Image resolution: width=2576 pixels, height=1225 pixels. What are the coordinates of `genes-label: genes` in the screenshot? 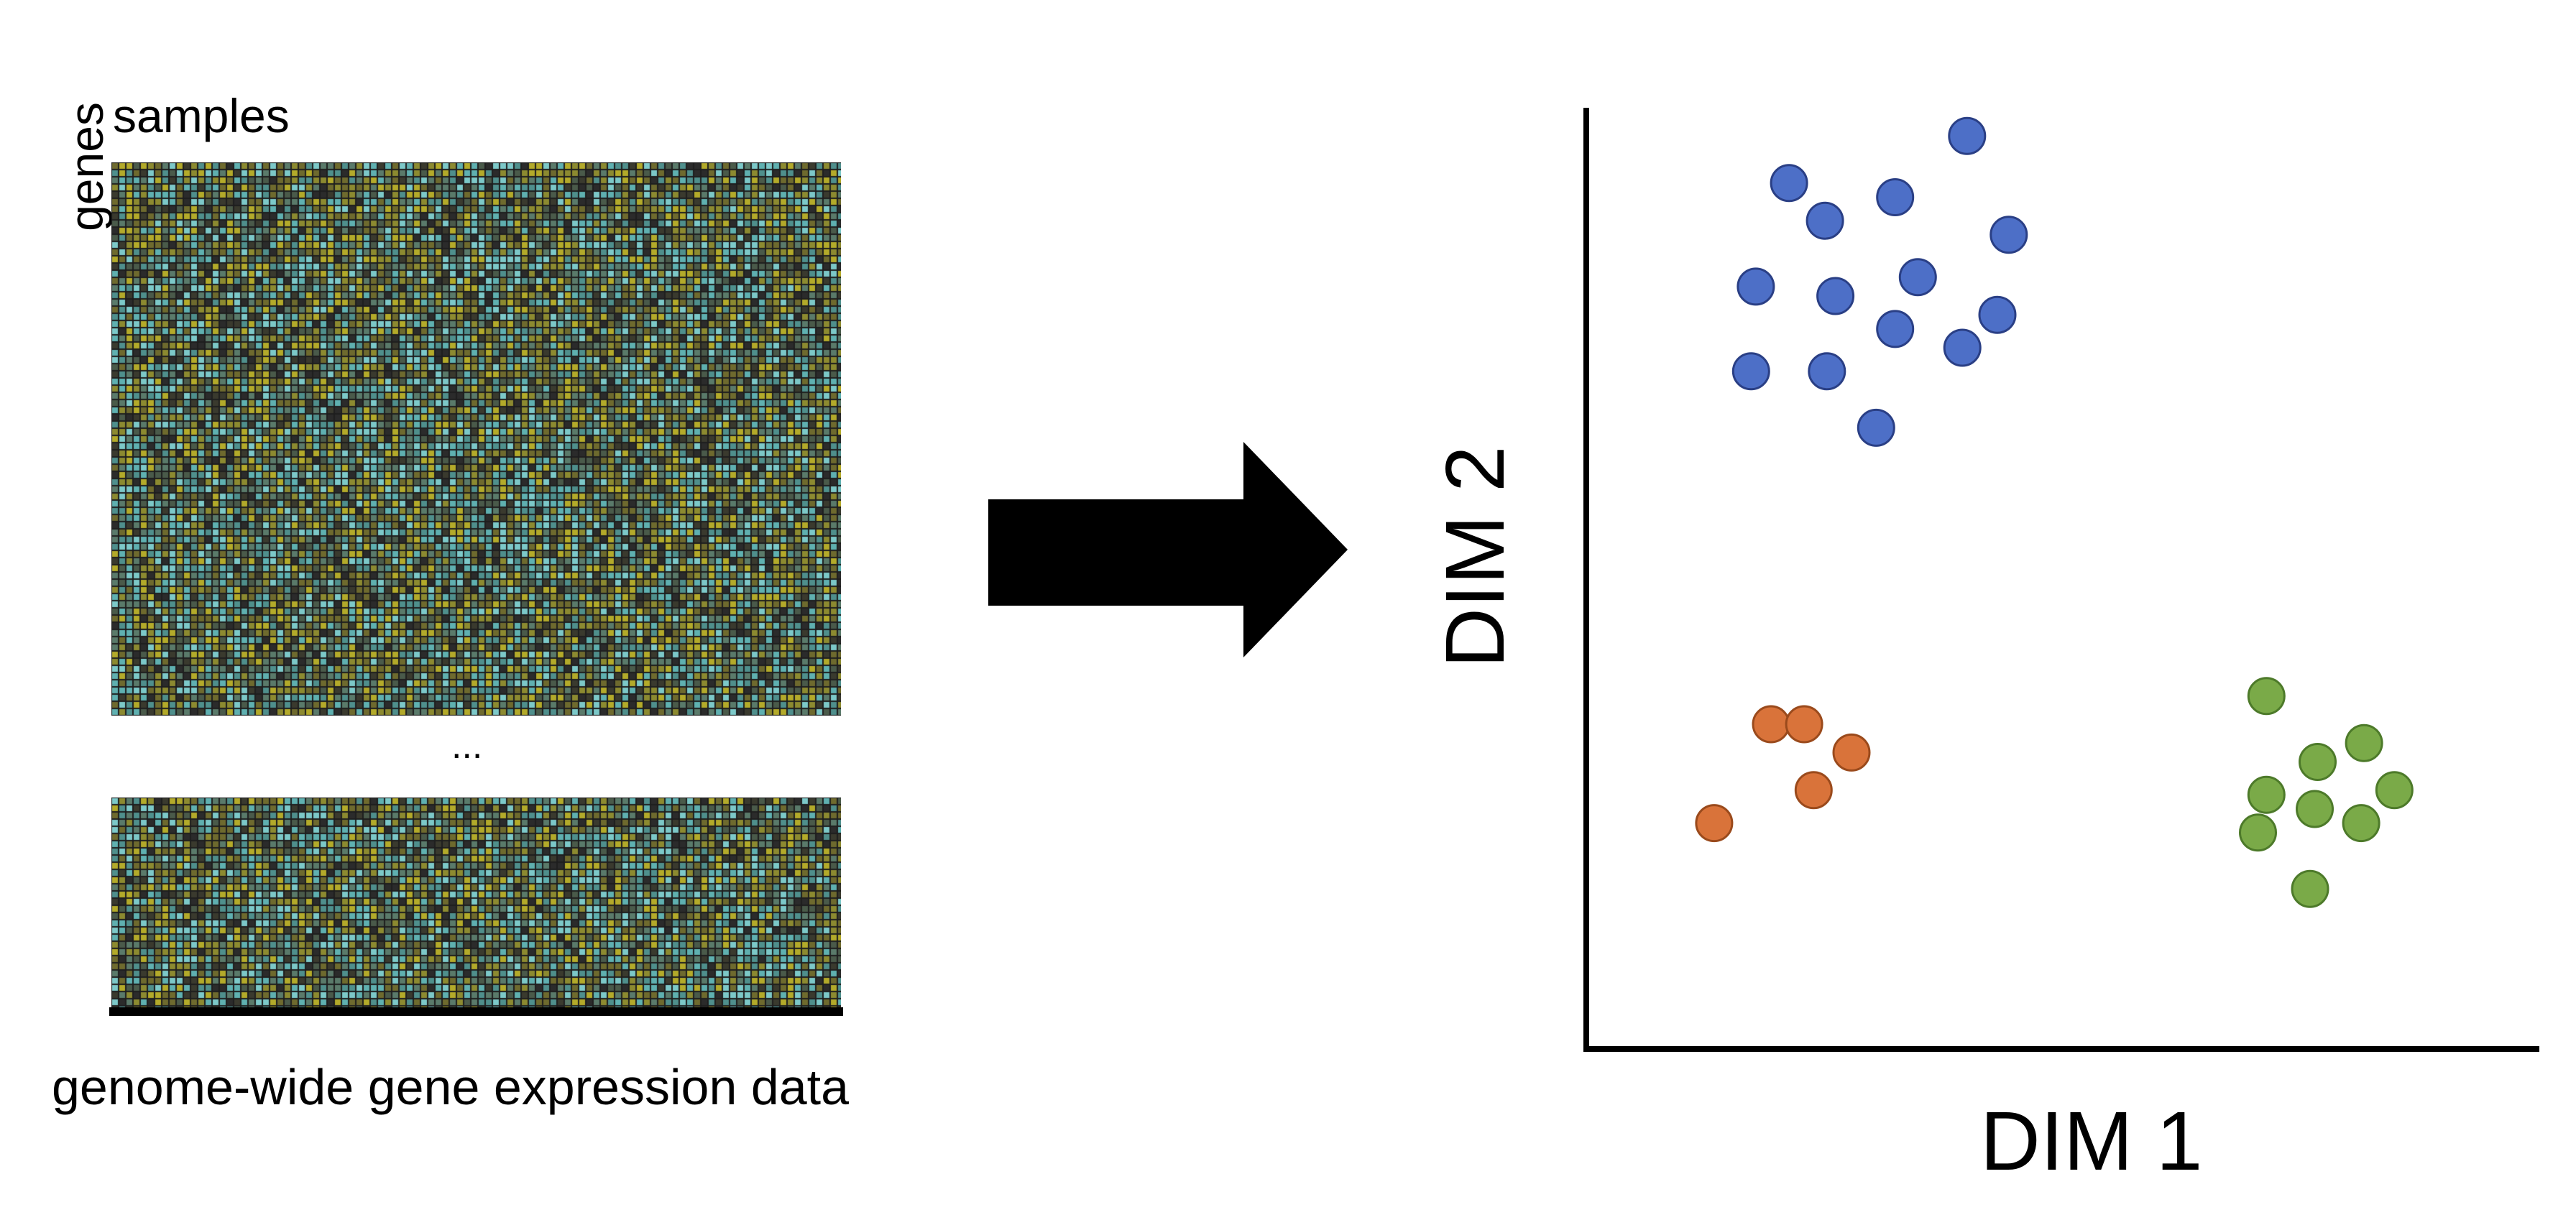 It's located at (86, 166).